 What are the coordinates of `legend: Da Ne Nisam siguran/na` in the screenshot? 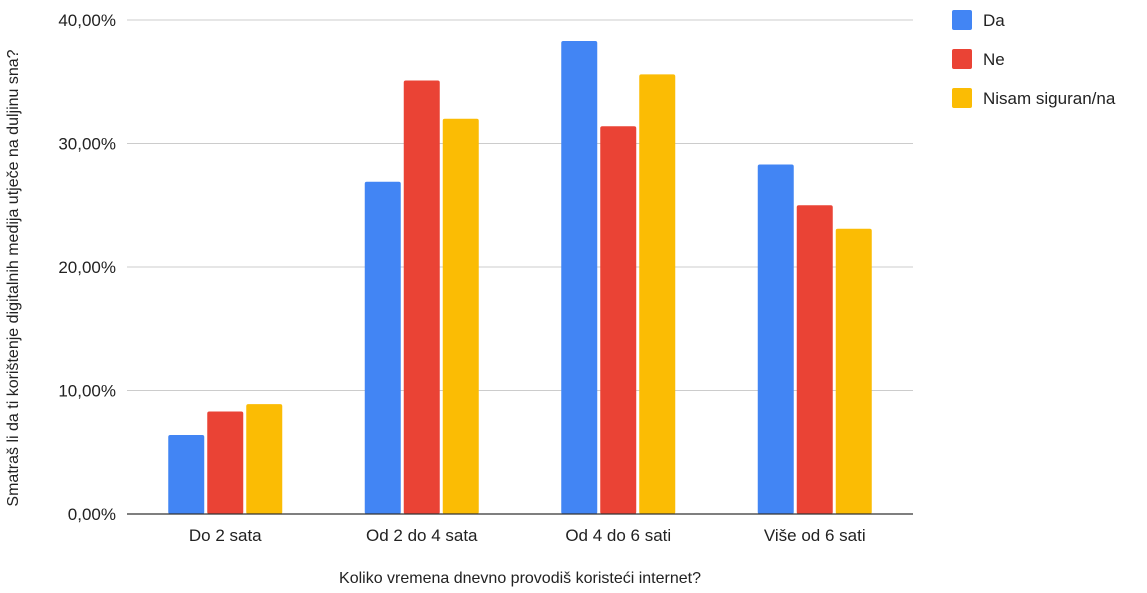 It's located at (1034, 59).